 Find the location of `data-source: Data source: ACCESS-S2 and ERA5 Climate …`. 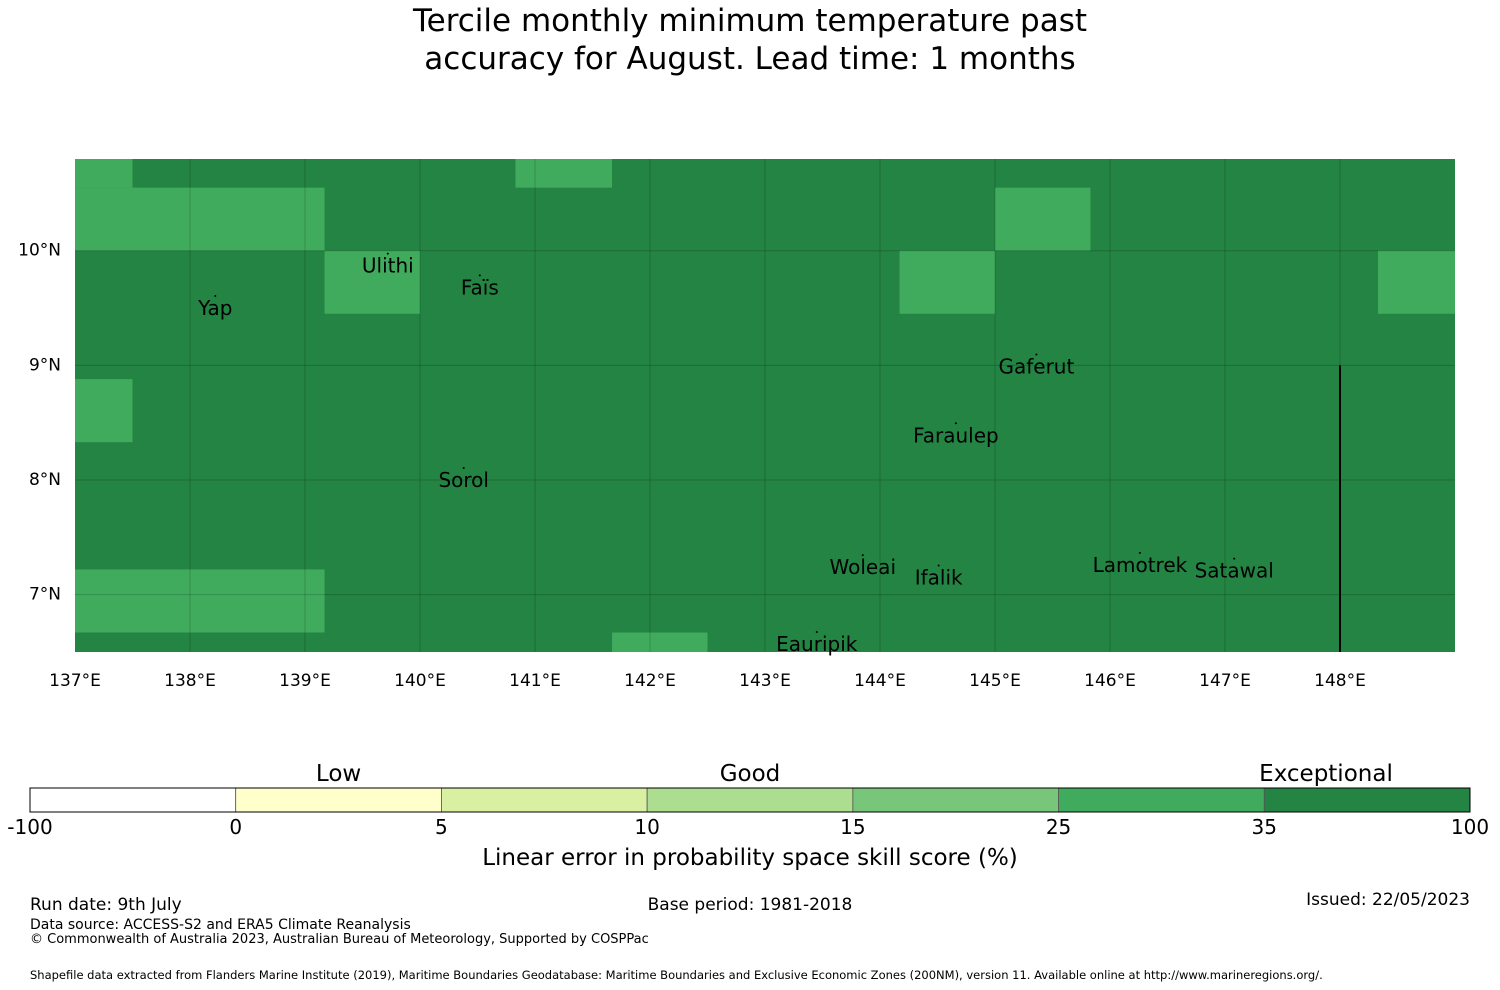

data-source: Data source: ACCESS-S2 and ERA5 Climate … is located at coordinates (220, 925).